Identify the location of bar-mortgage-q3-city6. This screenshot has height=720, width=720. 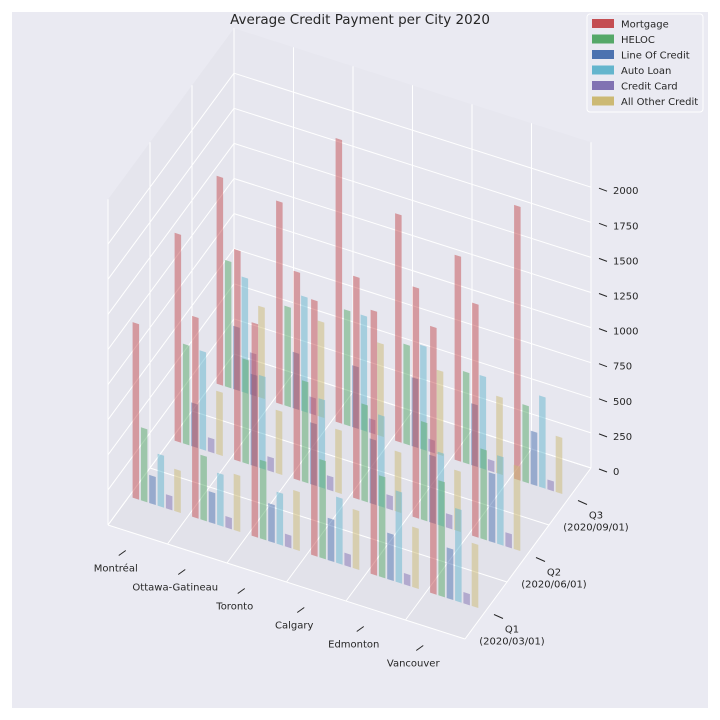
(517, 342).